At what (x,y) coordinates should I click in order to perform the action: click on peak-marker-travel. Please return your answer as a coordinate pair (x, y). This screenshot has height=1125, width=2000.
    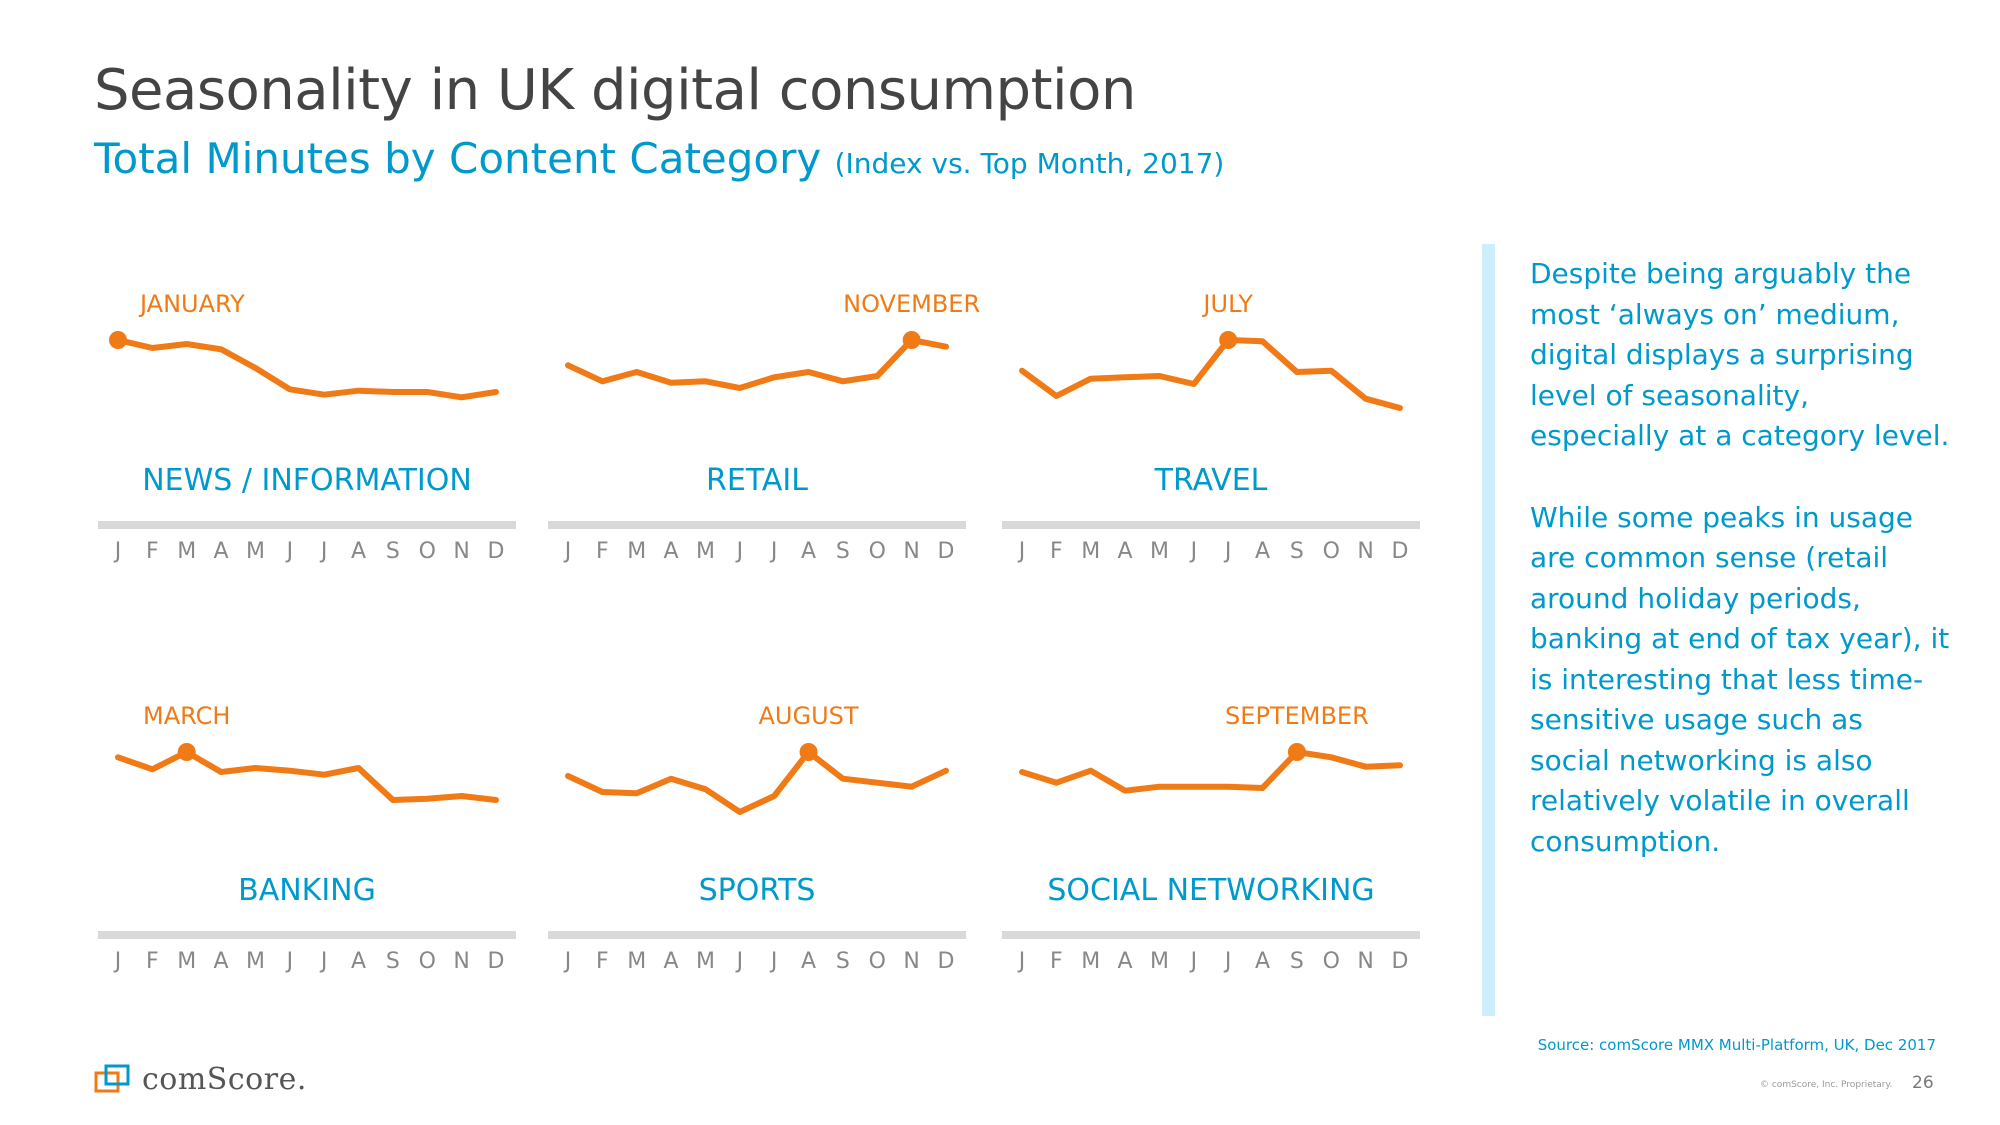
    Looking at the image, I should click on (1228, 340).